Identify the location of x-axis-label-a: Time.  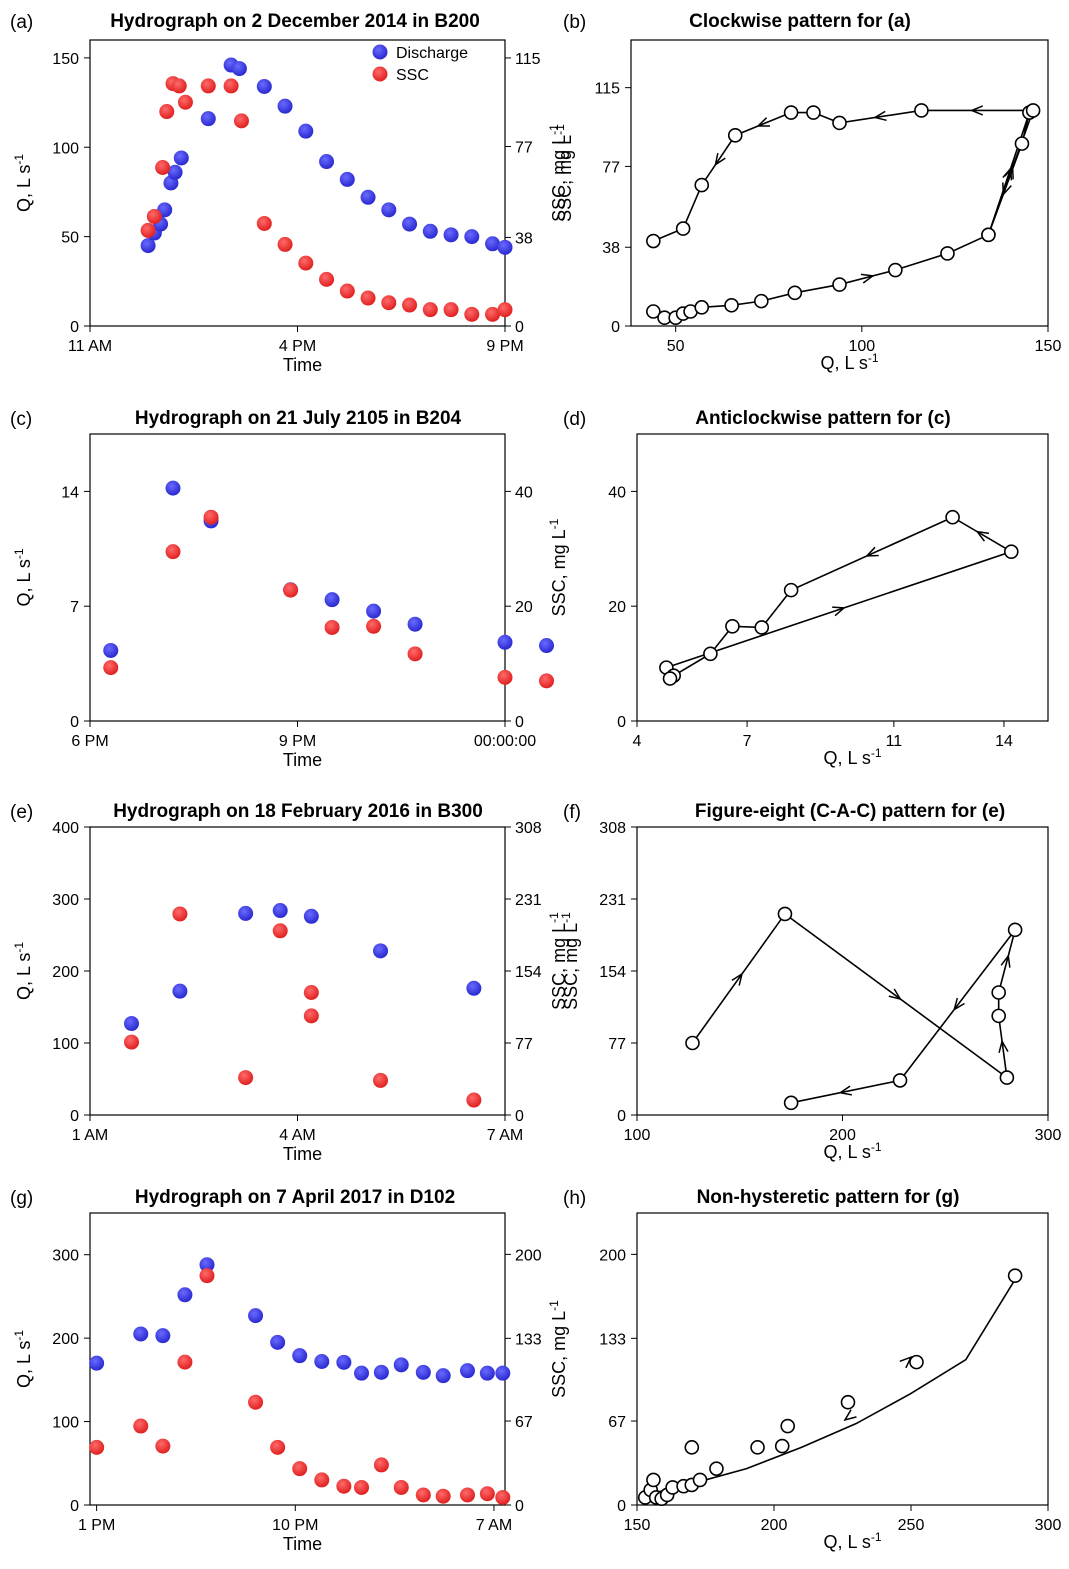
(302, 365).